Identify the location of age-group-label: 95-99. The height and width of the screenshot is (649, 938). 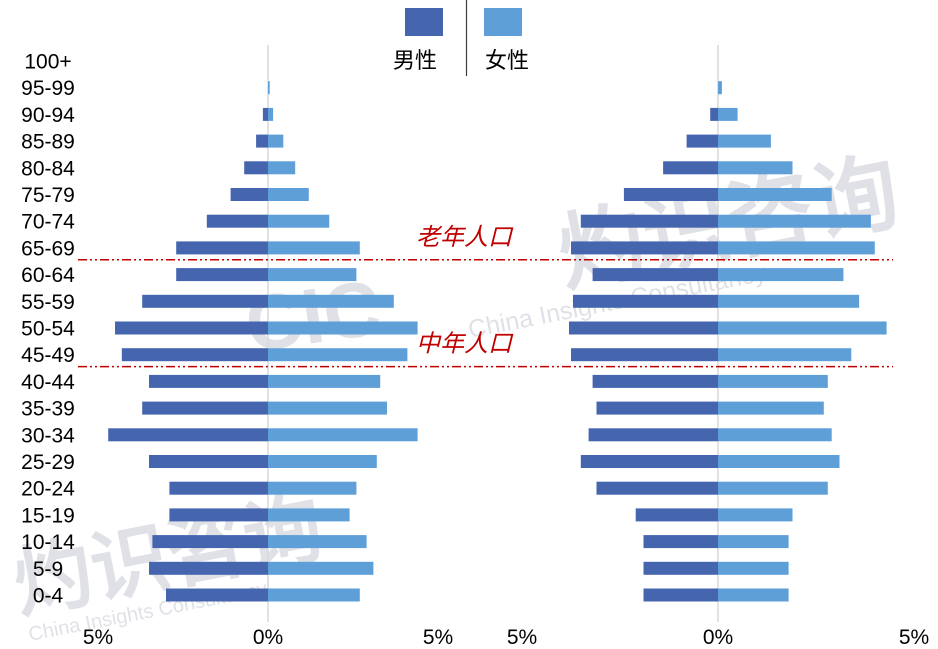
(48, 88).